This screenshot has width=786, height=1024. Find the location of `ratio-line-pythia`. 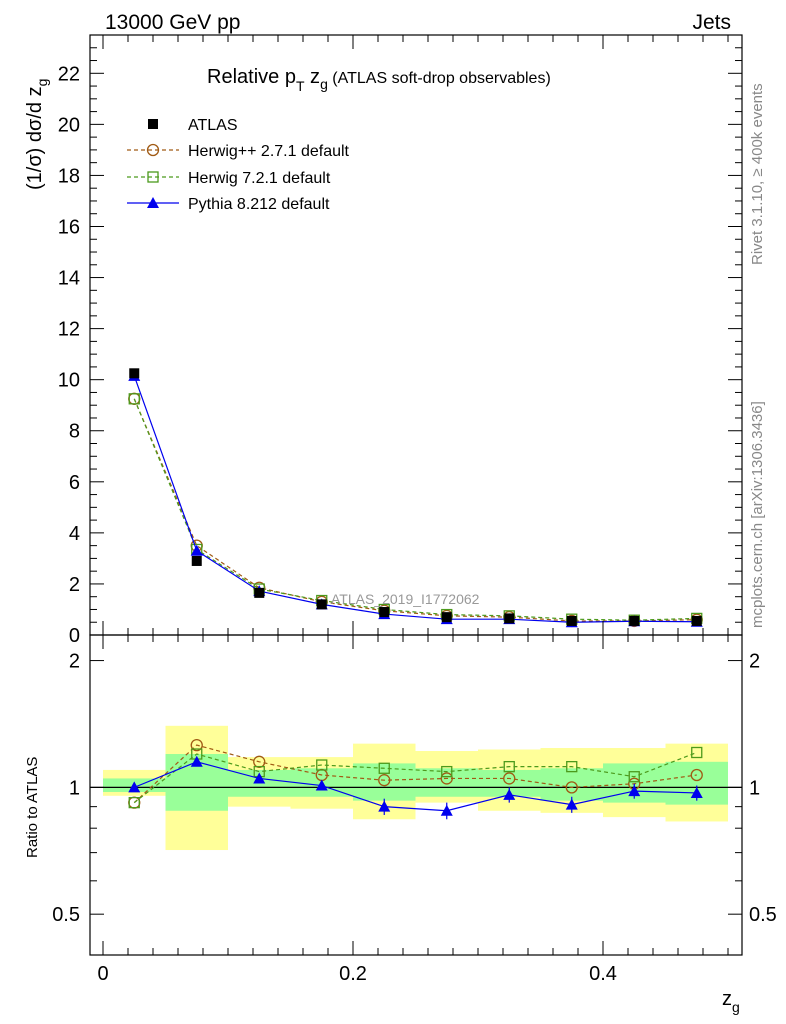

ratio-line-pythia is located at coordinates (415, 786).